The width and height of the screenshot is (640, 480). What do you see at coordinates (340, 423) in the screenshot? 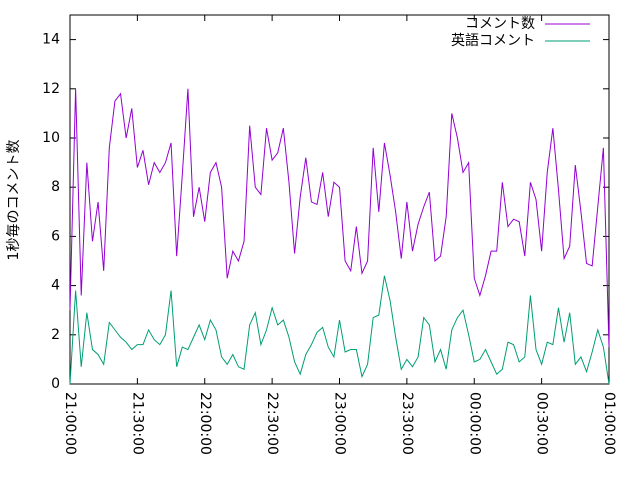
I see `x-tick-label: 23:00:00` at bounding box center [340, 423].